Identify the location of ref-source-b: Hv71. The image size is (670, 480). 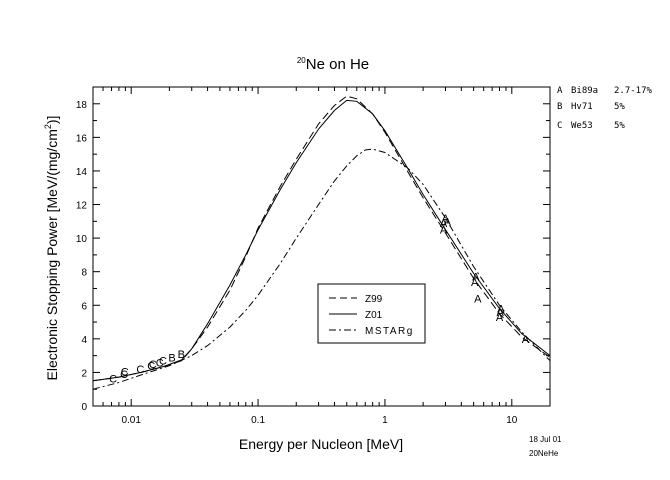
(582, 107).